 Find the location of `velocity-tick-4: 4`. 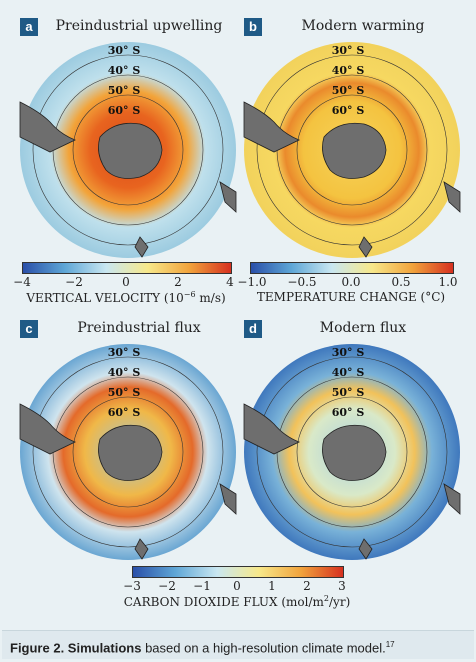

velocity-tick-4: 4 is located at coordinates (230, 282).